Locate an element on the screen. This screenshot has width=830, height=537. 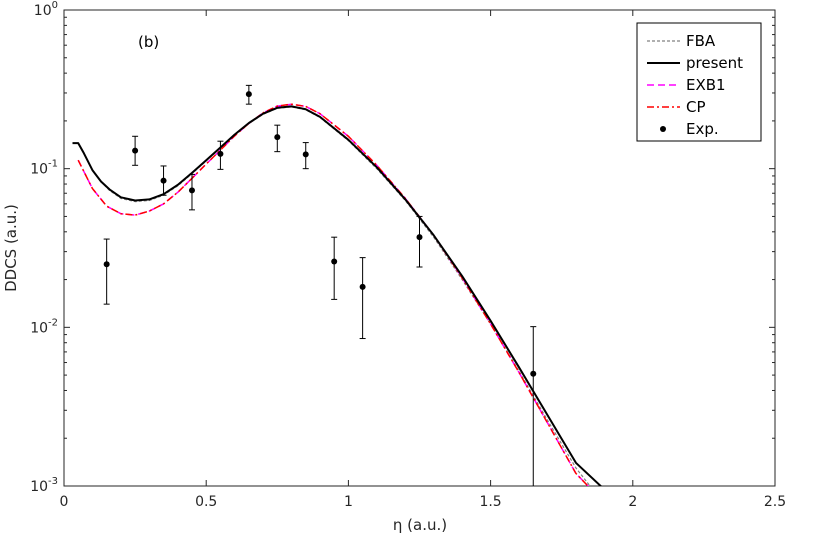
x-tick-label: 2.5 is located at coordinates (775, 502).